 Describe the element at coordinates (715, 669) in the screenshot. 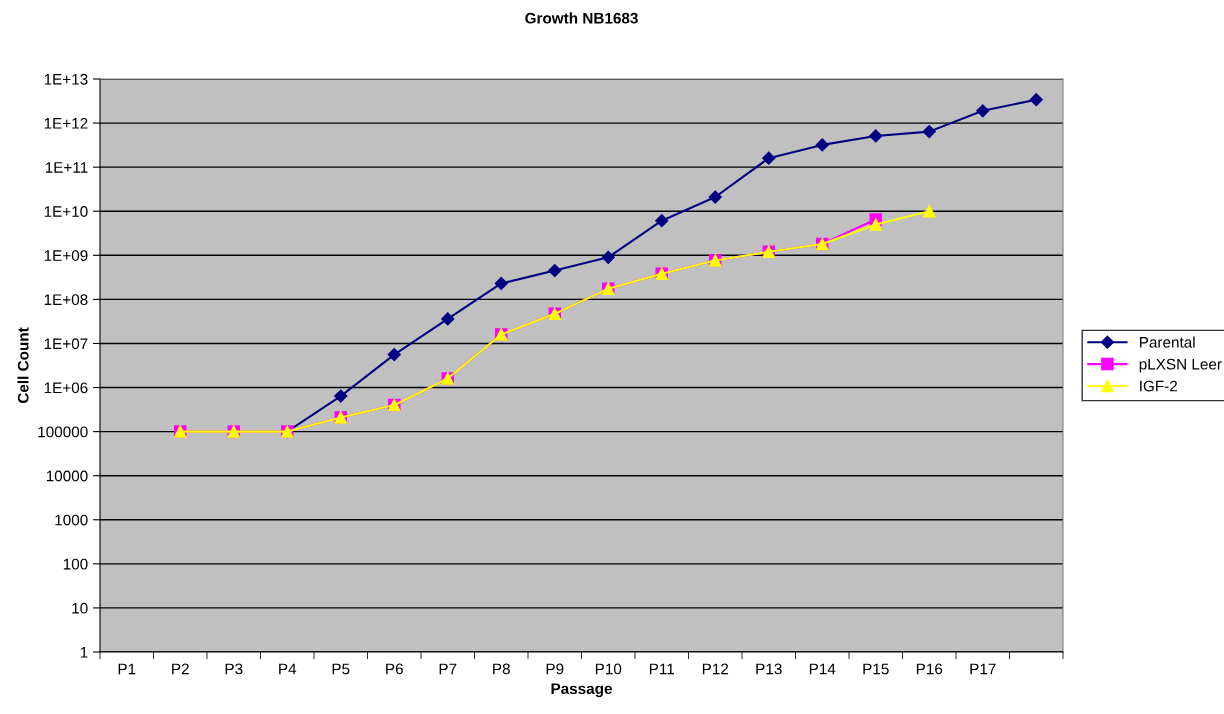

I see `x-tick-label: P12` at that location.